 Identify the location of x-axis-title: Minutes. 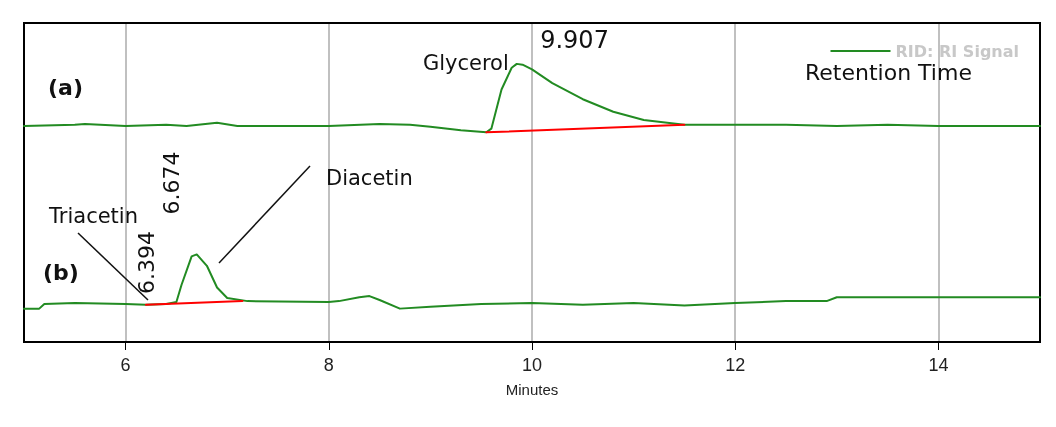
(532, 389).